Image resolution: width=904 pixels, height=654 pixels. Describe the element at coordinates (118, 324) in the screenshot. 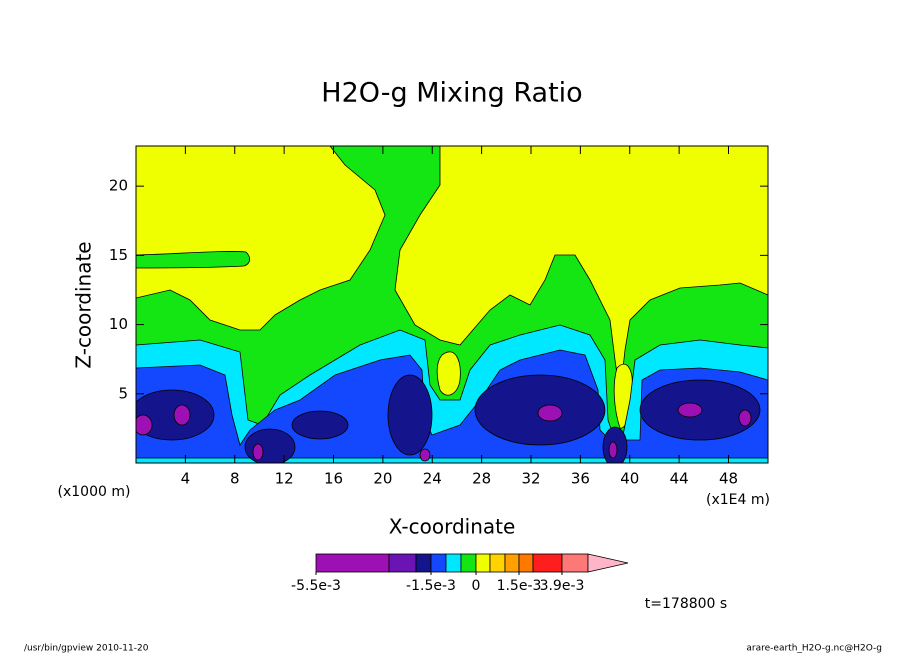

I see `y-tick-label: 10` at that location.